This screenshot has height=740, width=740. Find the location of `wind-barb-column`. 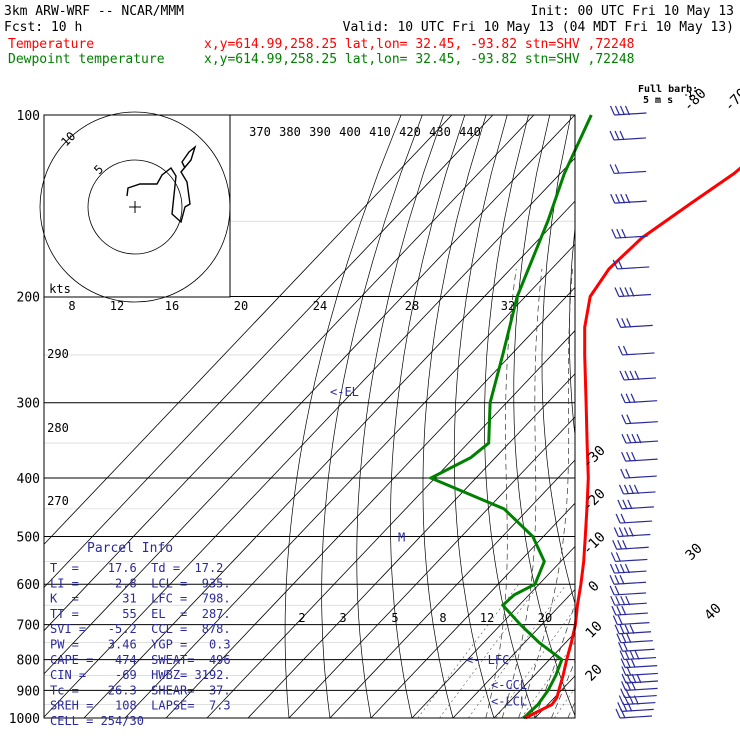

wind-barb-column is located at coordinates (634, 412).